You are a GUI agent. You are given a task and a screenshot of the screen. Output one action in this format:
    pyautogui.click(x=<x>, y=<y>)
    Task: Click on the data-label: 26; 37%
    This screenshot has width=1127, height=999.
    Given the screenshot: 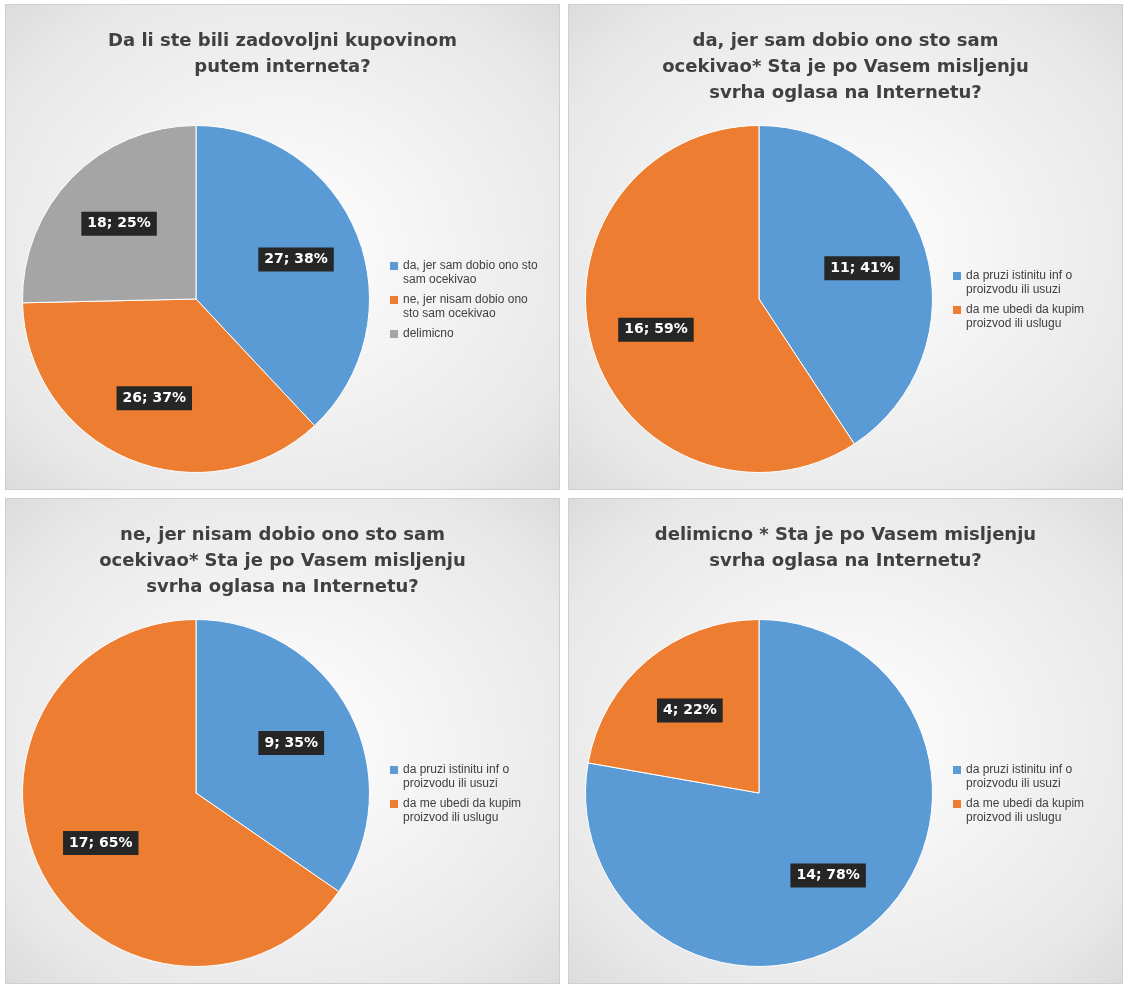 What is the action you would take?
    pyautogui.click(x=154, y=396)
    